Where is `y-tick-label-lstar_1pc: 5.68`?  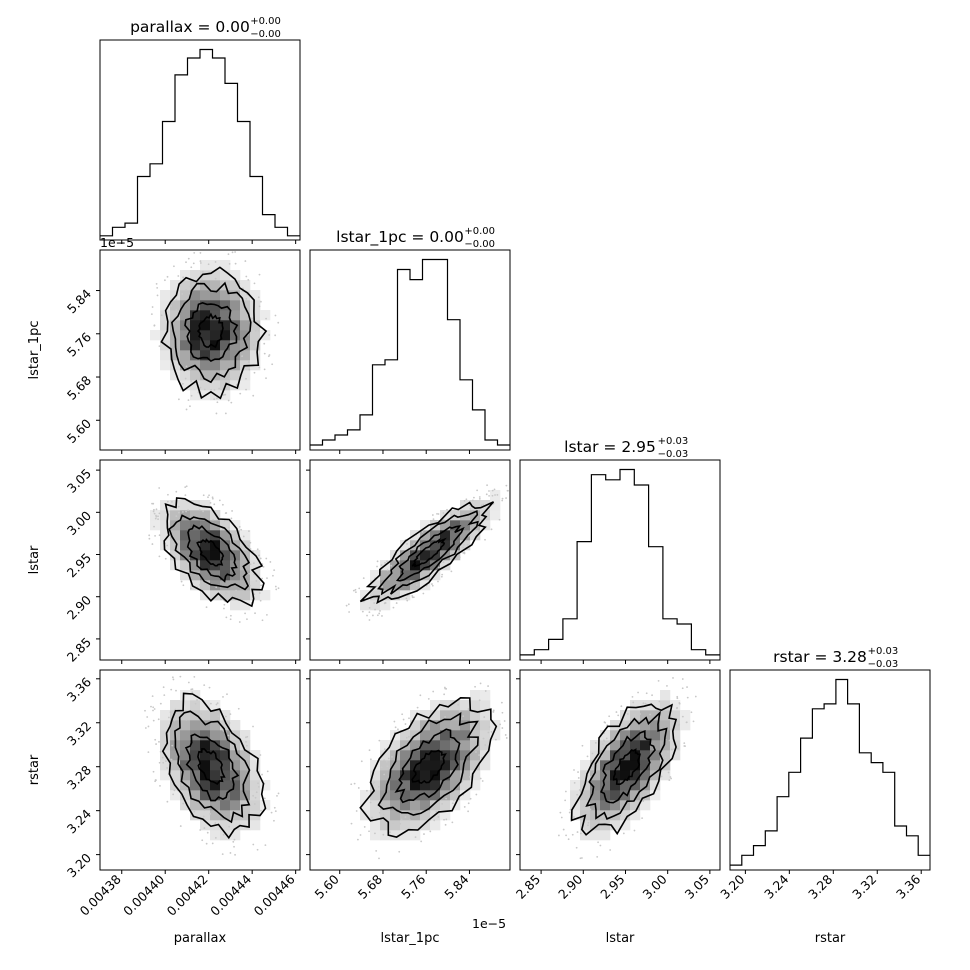 y-tick-label-lstar_1pc: 5.68 is located at coordinates (79, 388).